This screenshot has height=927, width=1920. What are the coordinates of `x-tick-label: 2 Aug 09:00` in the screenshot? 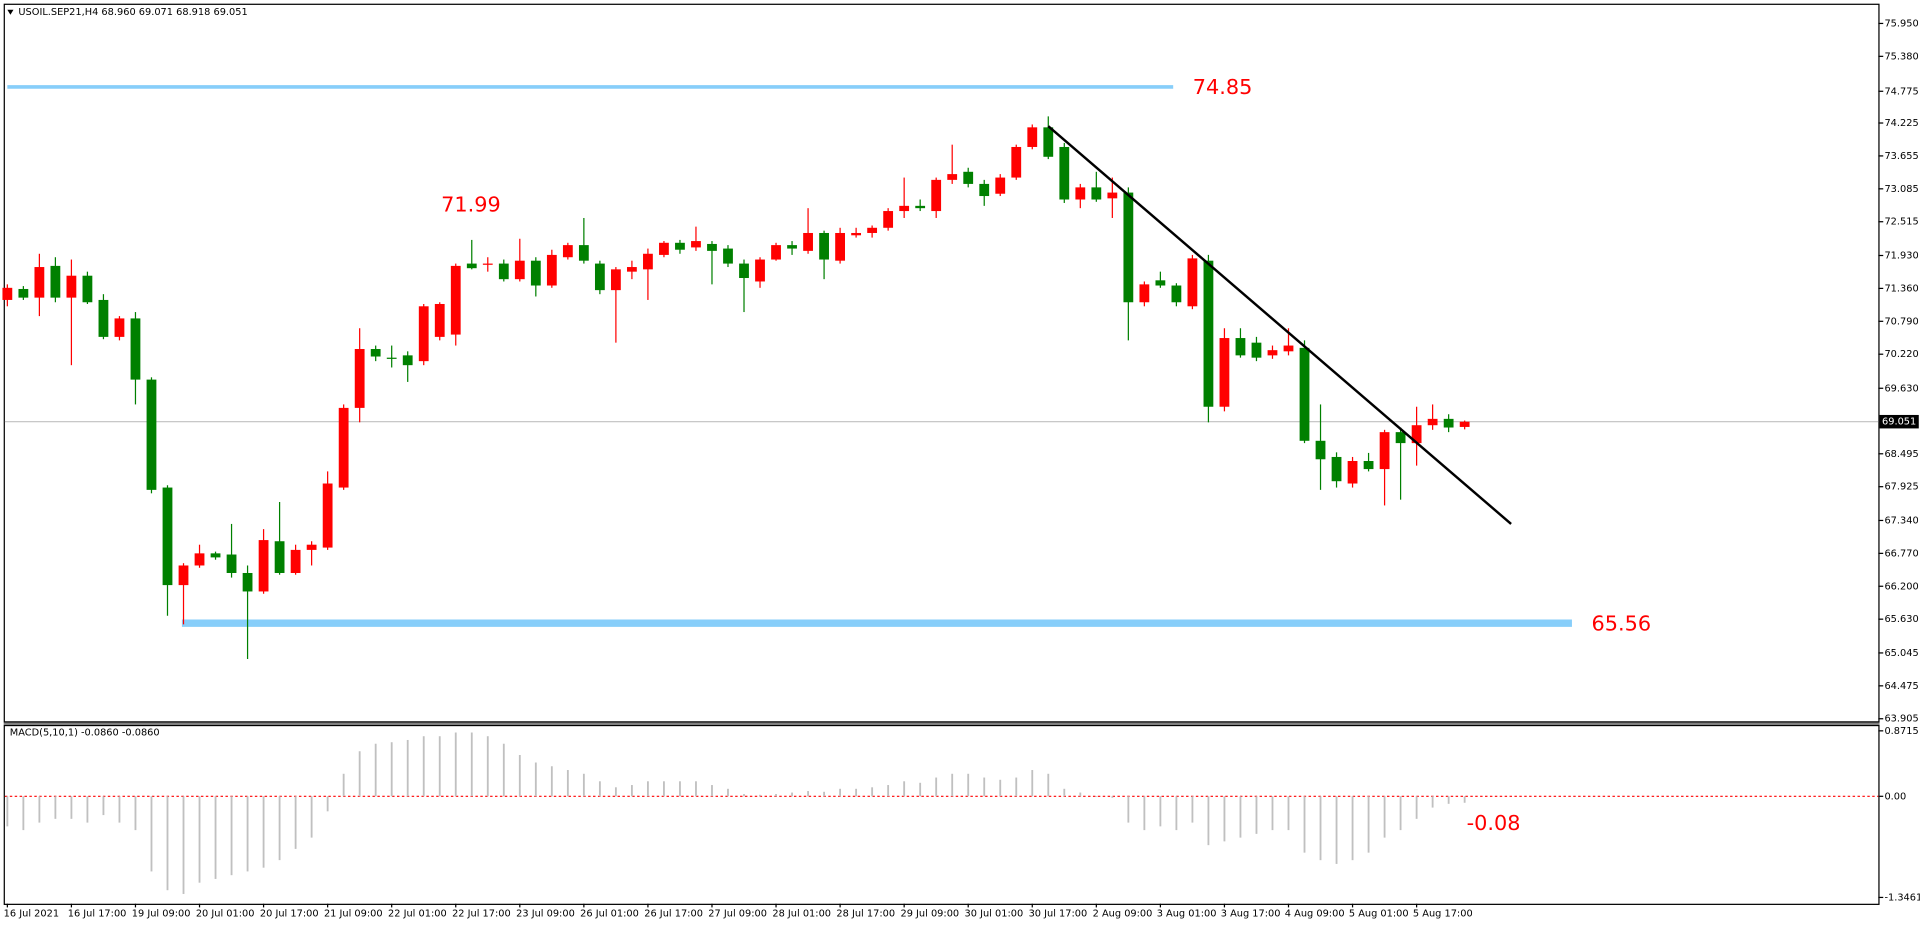 It's located at (1123, 914).